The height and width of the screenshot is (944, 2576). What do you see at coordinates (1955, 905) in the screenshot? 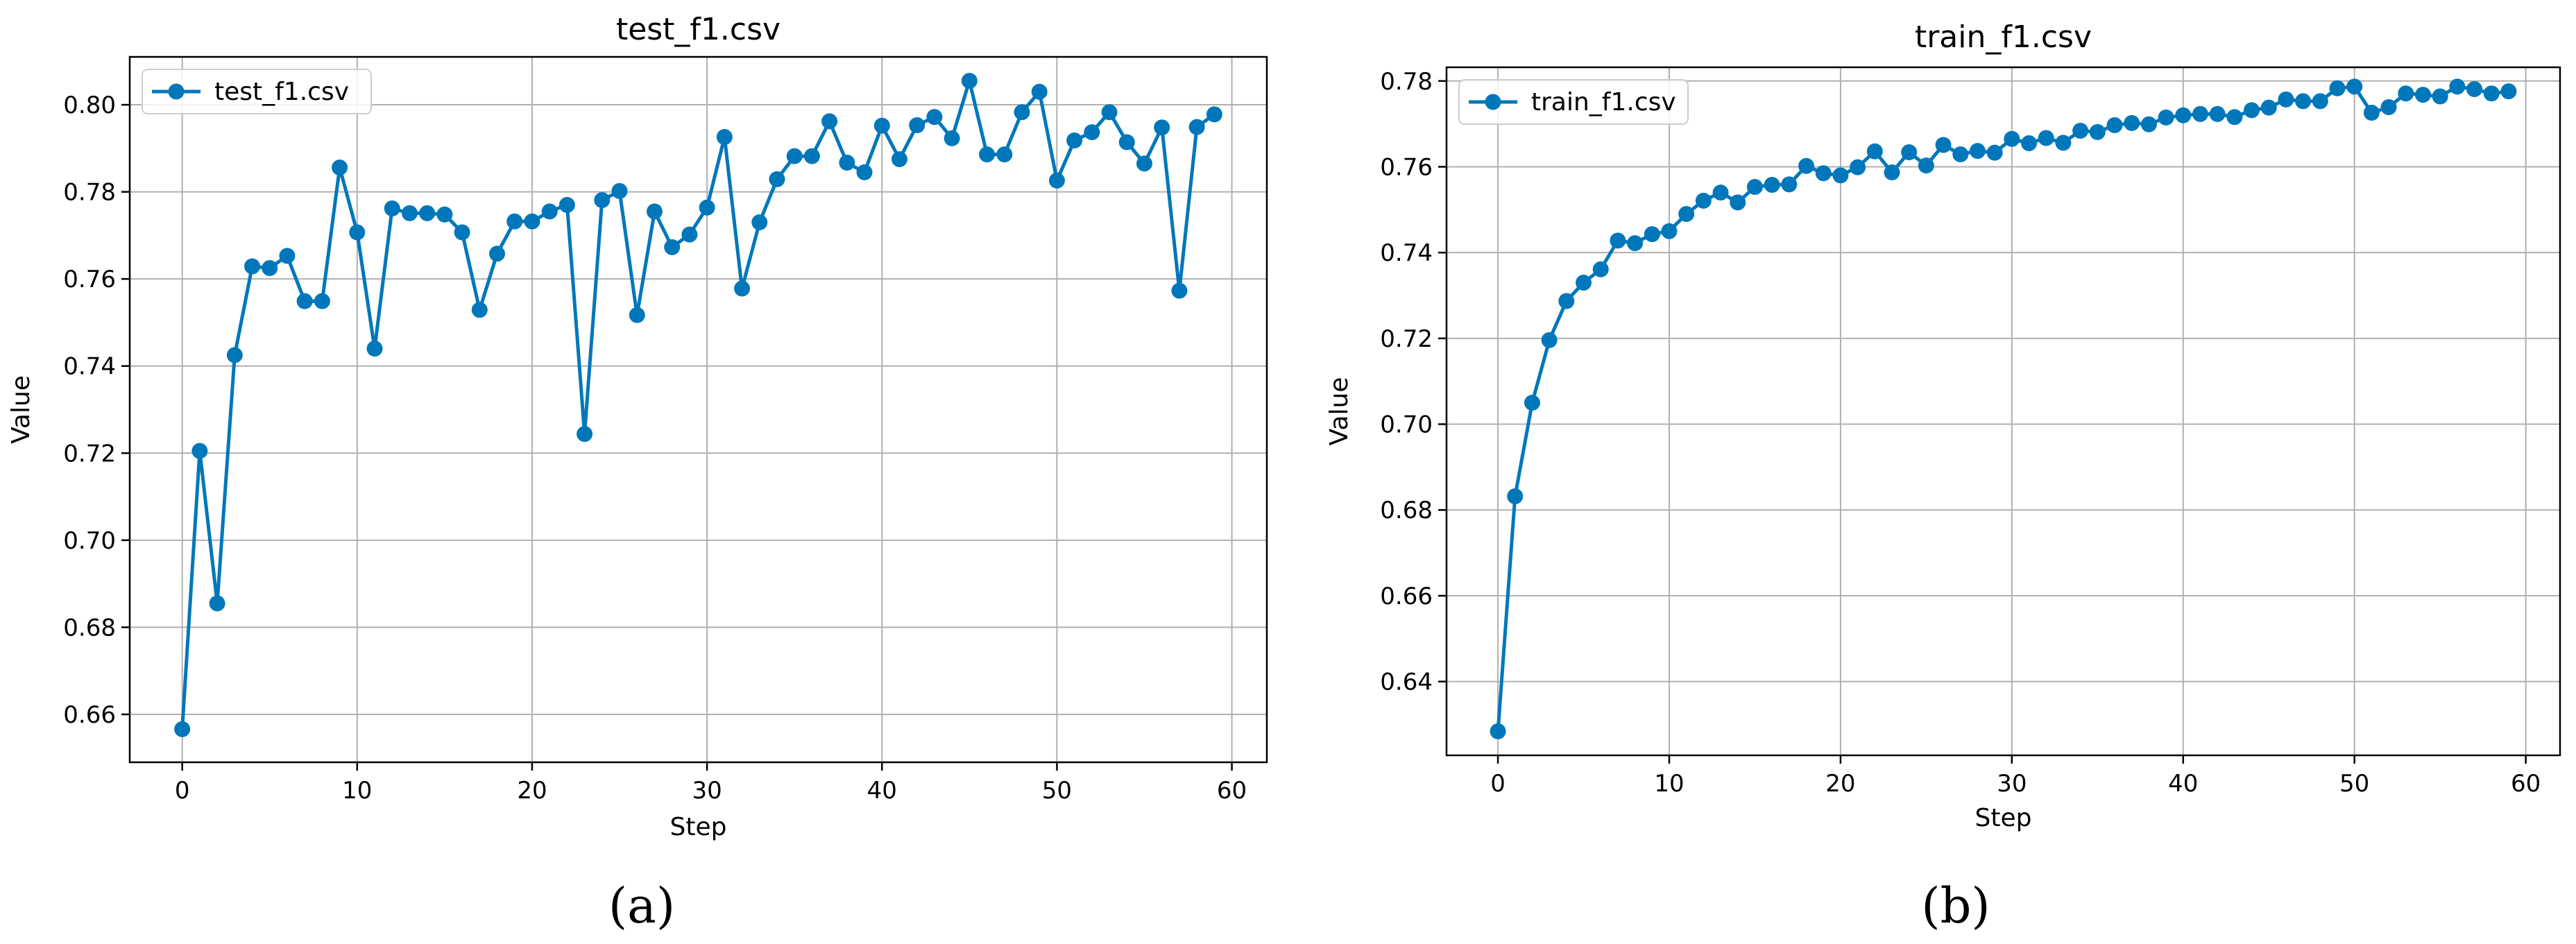
I see `panel-caption: (b)` at bounding box center [1955, 905].